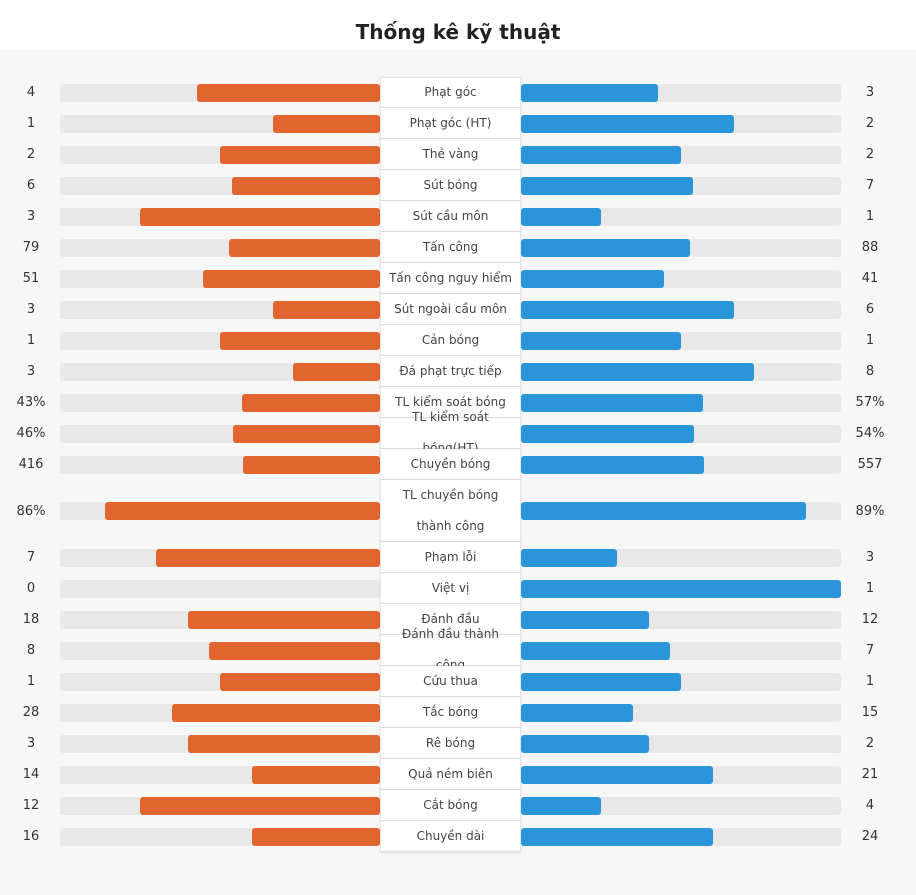  I want to click on stat-label: Sút bóng, so click(450, 185).